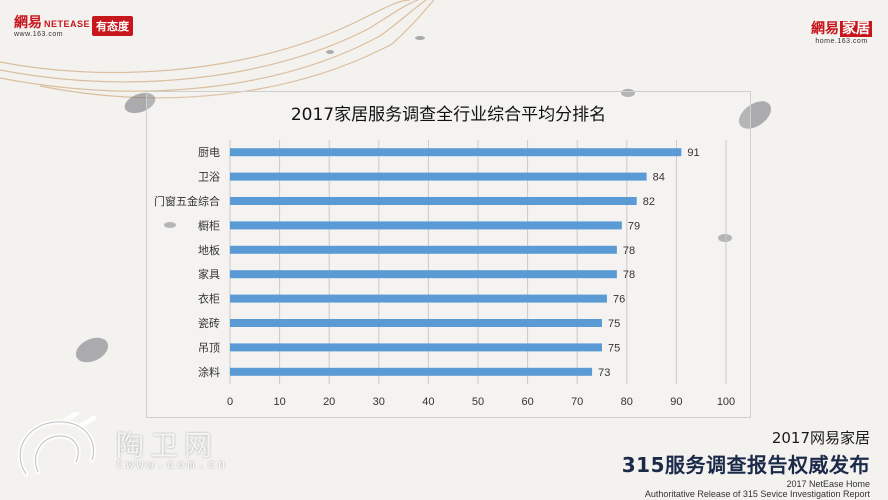 The image size is (888, 500). What do you see at coordinates (426, 225) in the screenshot?
I see `bar-橱柜` at bounding box center [426, 225].